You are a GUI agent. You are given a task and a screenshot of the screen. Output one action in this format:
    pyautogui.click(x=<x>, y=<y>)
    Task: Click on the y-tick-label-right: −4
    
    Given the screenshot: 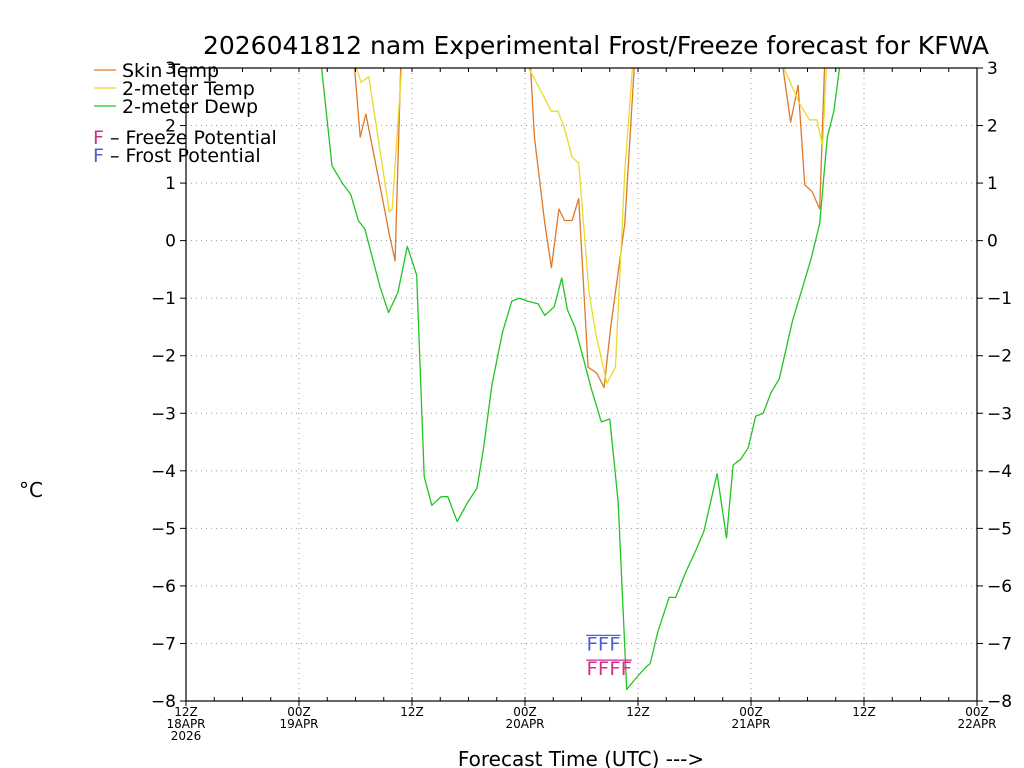 What is the action you would take?
    pyautogui.click(x=999, y=472)
    